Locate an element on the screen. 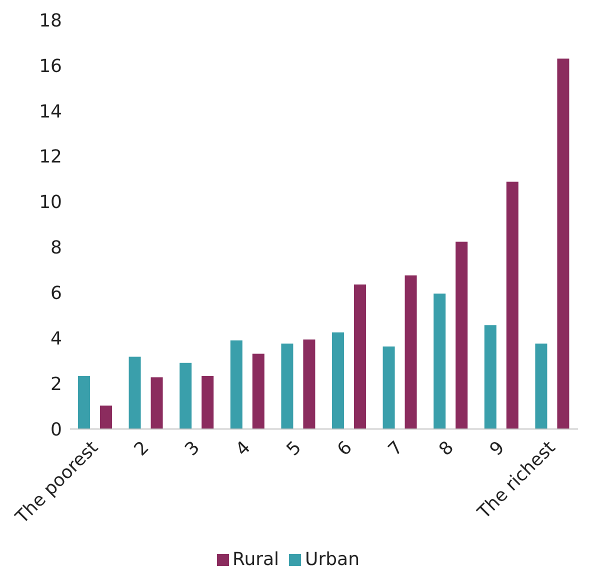 The height and width of the screenshot is (588, 598). y-tick-label: 8 is located at coordinates (56, 248).